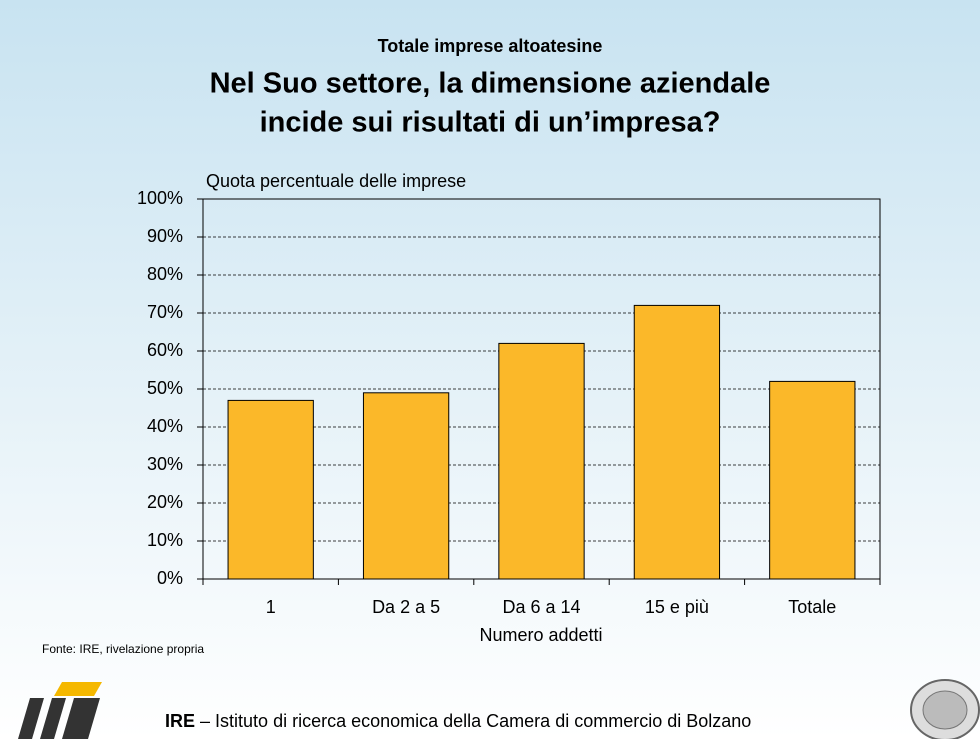 The image size is (980, 739). Describe the element at coordinates (336, 181) in the screenshot. I see `y-axis-label: Quota percentuale delle imprese` at that location.